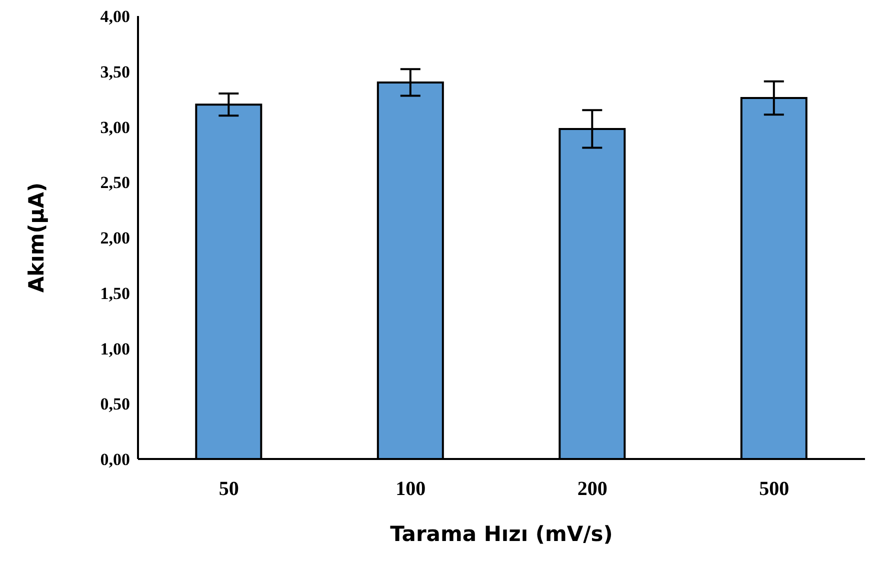 This screenshot has width=883, height=567. What do you see at coordinates (115, 348) in the screenshot?
I see `y-tick-label: 1,00` at bounding box center [115, 348].